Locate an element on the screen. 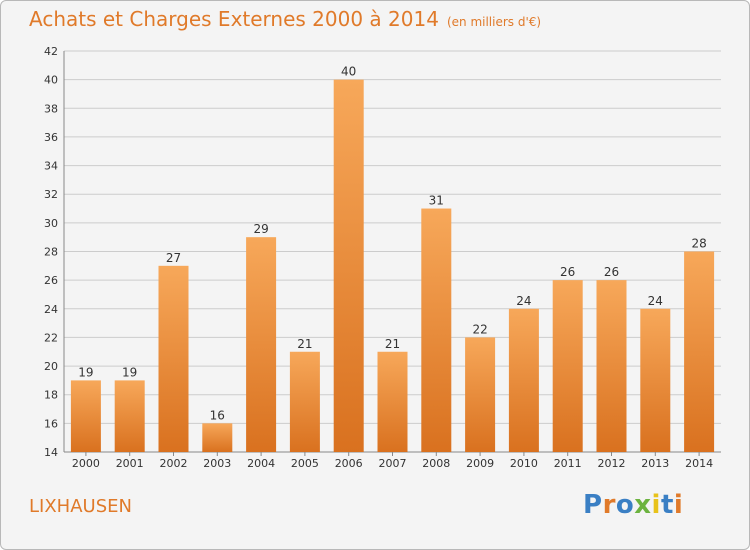 The image size is (750, 550). y-tick-label: 22 is located at coordinates (51, 337).